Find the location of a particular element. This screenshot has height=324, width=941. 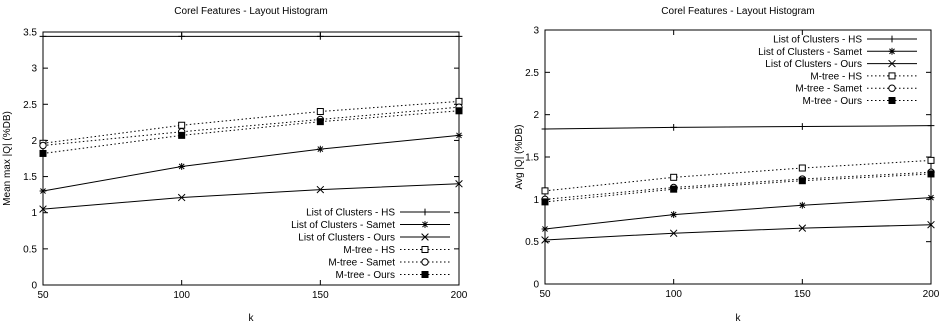

y-tick-label: 3.5 is located at coordinates (30, 33).